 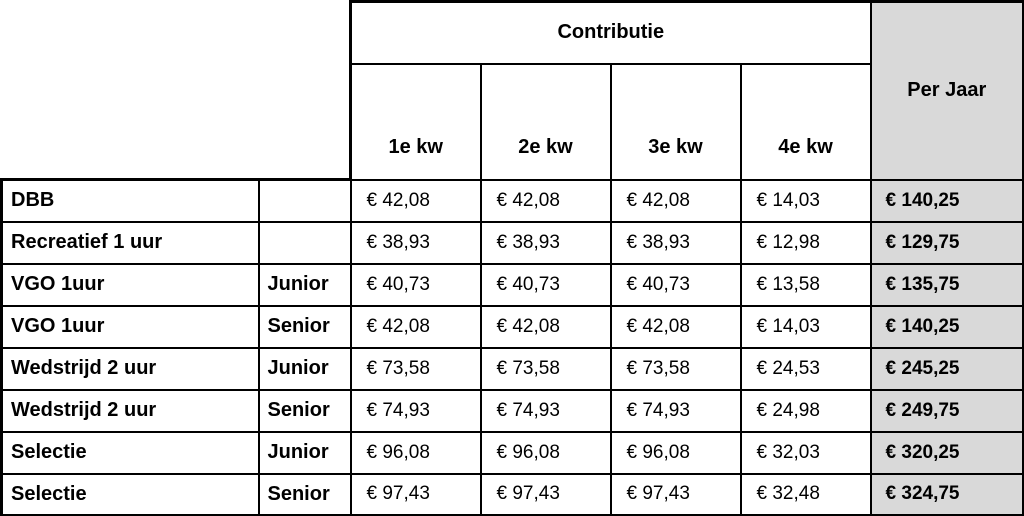 I want to click on quarter-header-3e-kw: 3e kw, so click(x=675, y=121).